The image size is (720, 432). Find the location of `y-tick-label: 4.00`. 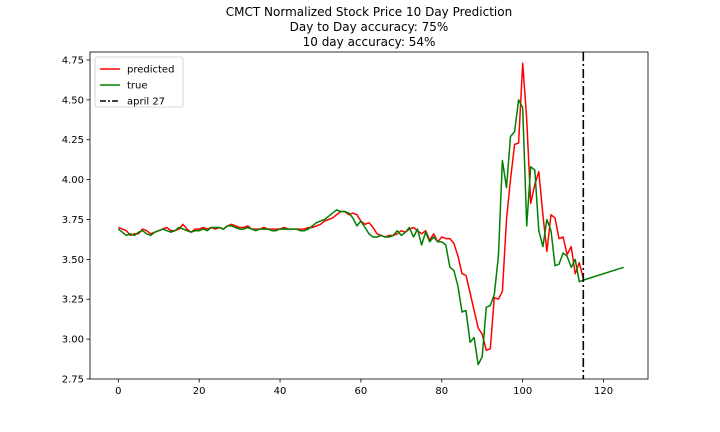

y-tick-label: 4.00 is located at coordinates (73, 180).